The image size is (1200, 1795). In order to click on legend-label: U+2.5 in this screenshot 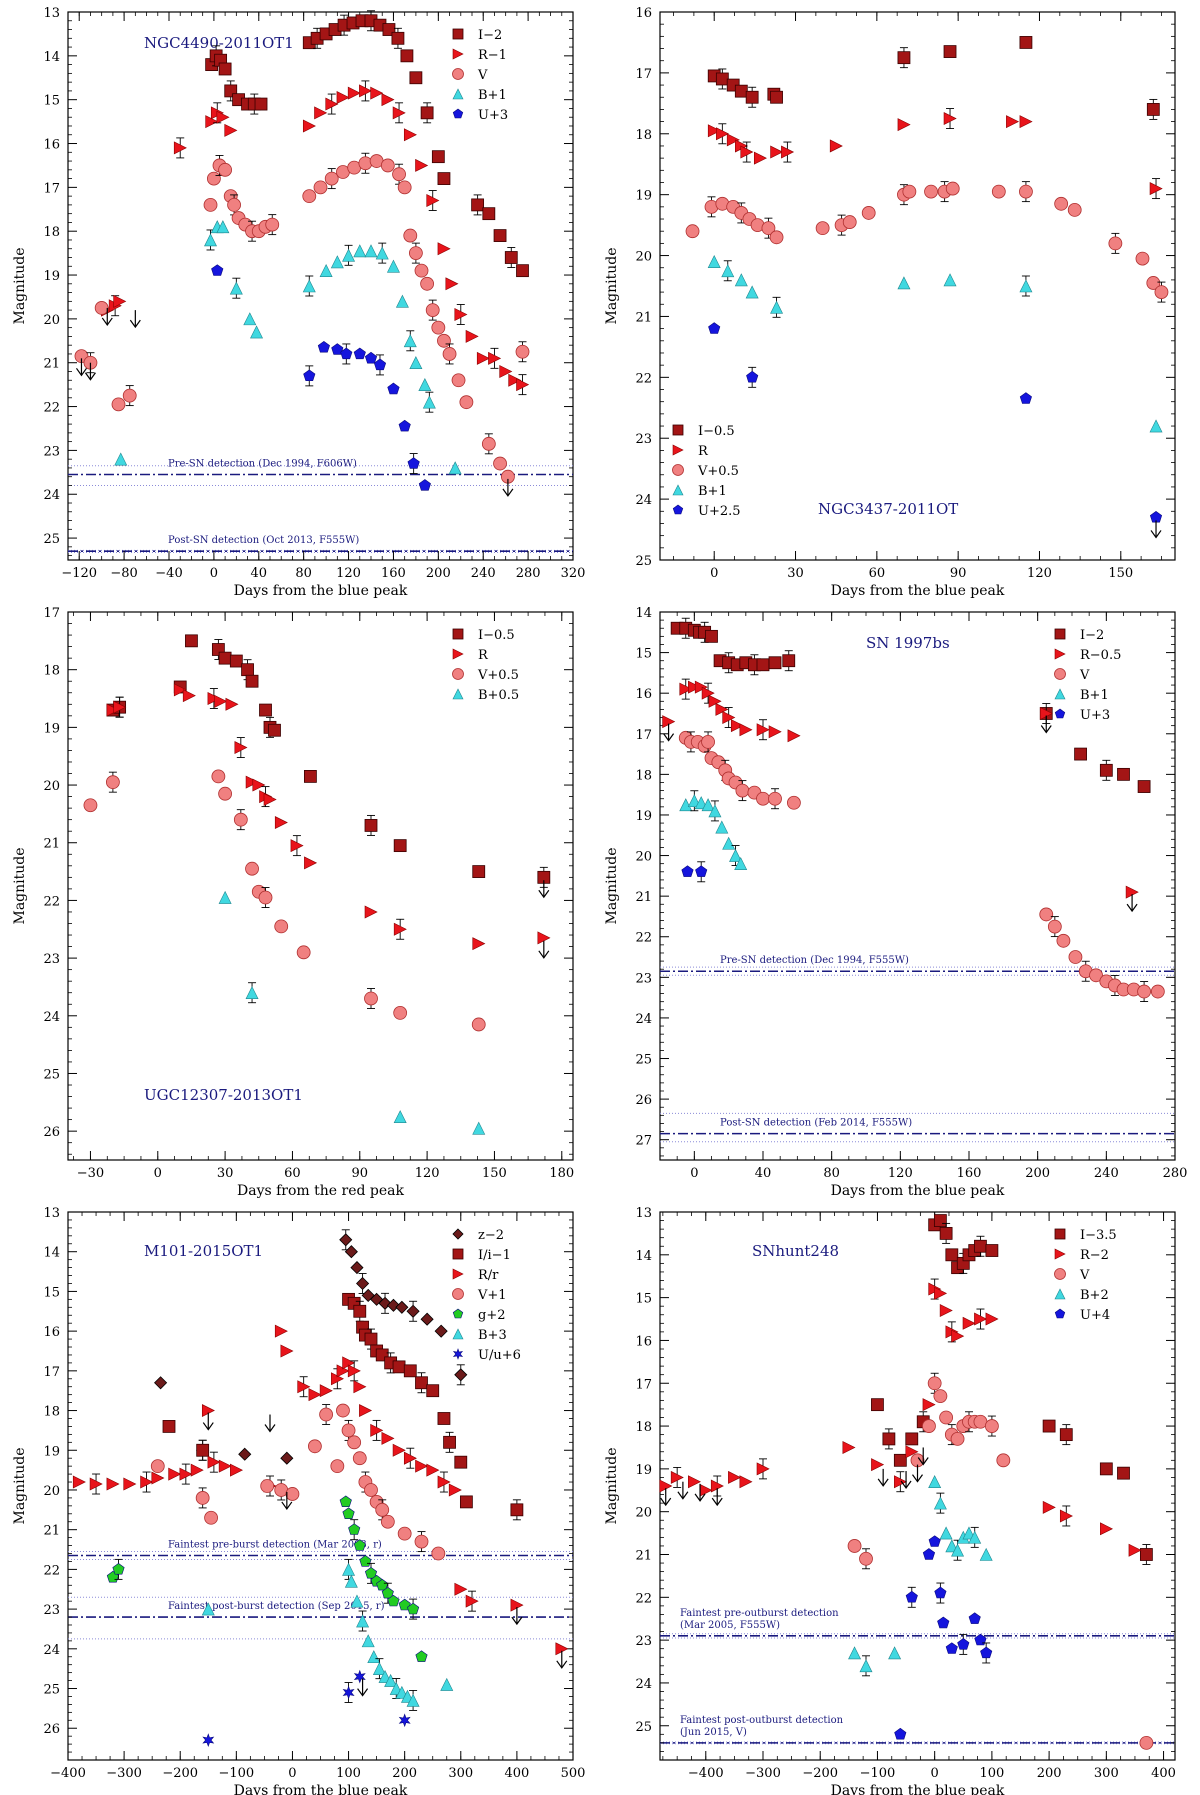, I will do `click(719, 511)`.